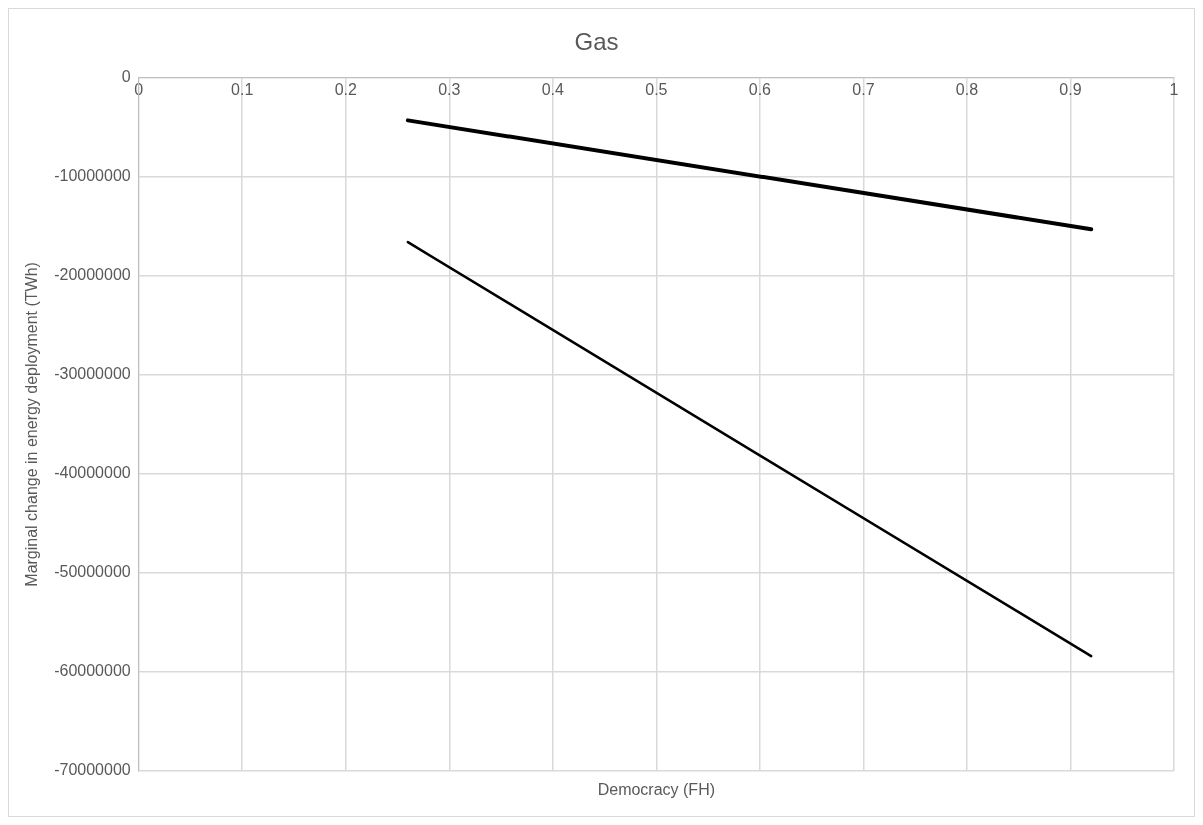  What do you see at coordinates (596, 42) in the screenshot?
I see `chart-title: Gas` at bounding box center [596, 42].